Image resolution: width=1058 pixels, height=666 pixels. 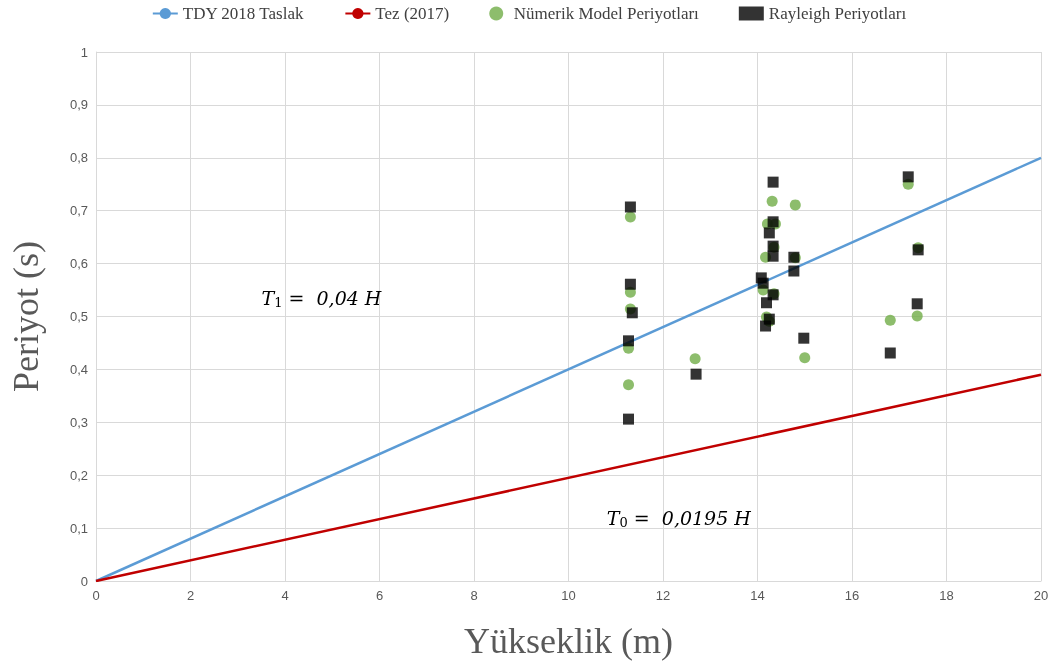 What do you see at coordinates (84, 581) in the screenshot?
I see `y-tick-label: 0` at bounding box center [84, 581].